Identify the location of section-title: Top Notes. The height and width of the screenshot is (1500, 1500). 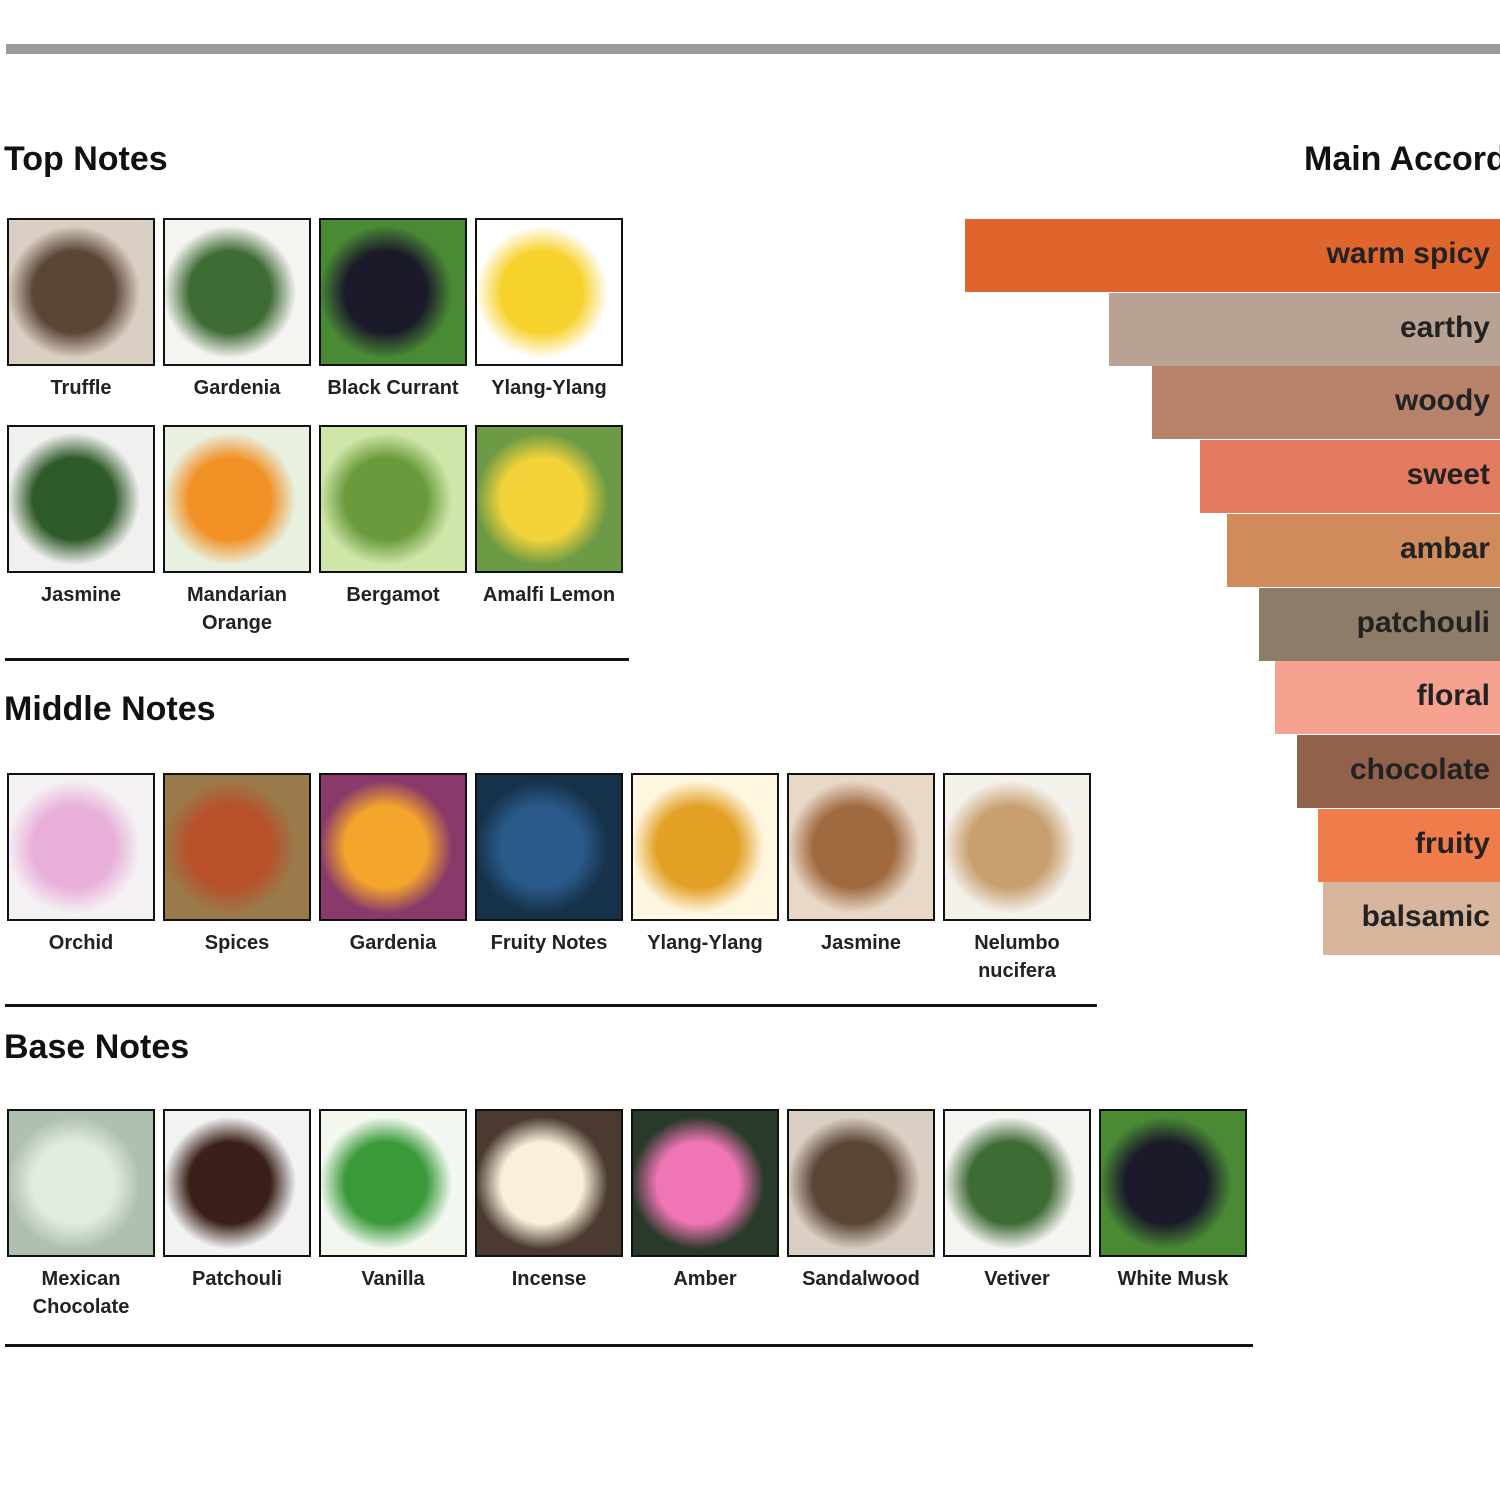
(86, 159).